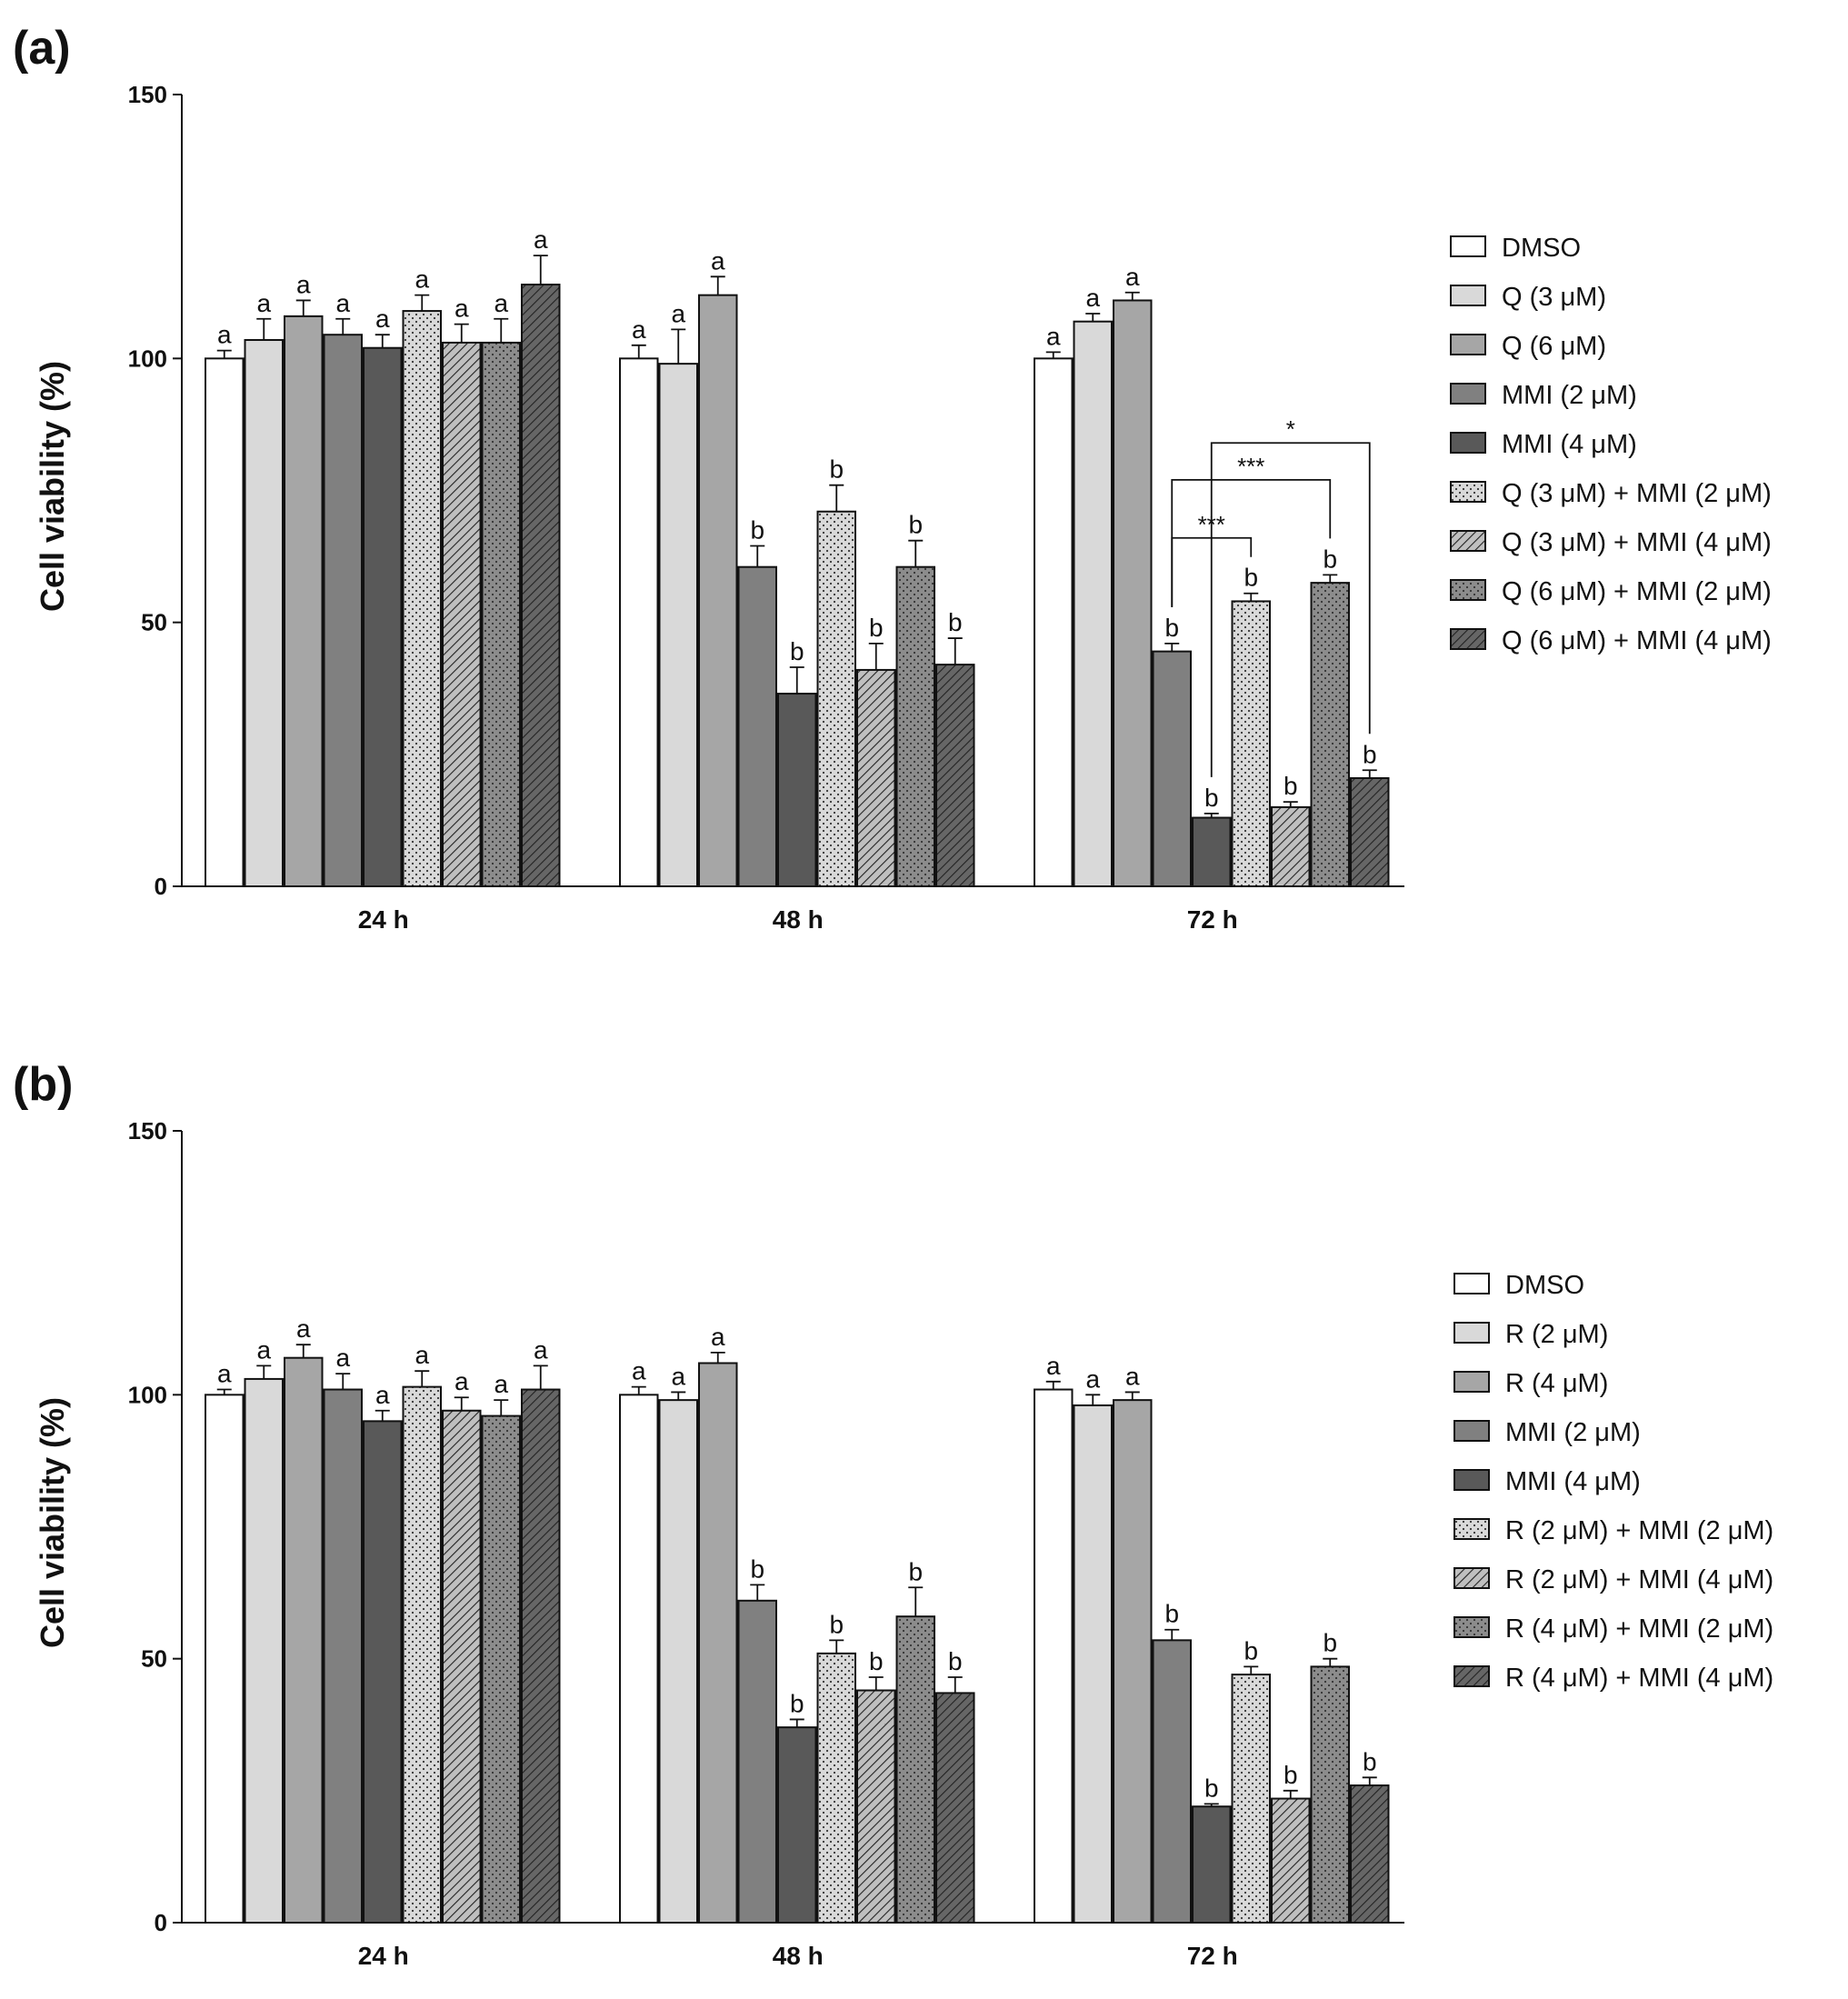 The image size is (1848, 1999). I want to click on legend-label: Q (3 μM) + MMI (2 μM), so click(1637, 494).